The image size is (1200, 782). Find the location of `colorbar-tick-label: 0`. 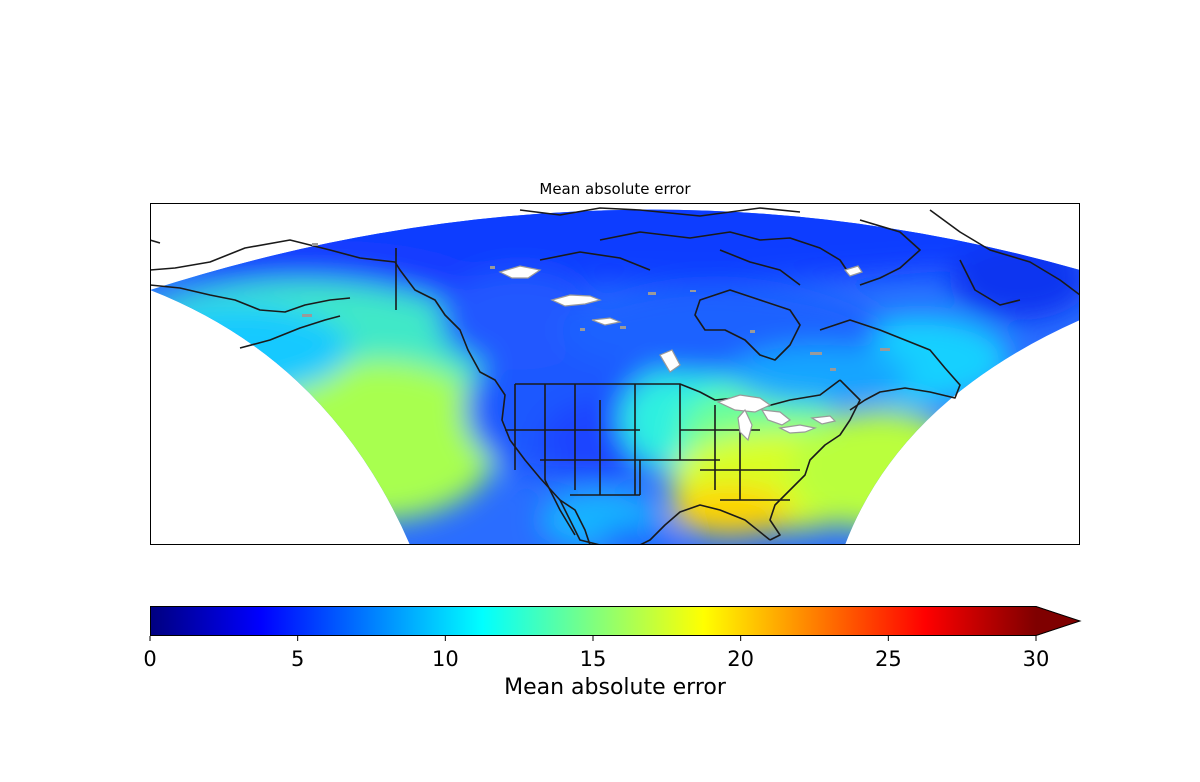

colorbar-tick-label: 0 is located at coordinates (149, 659).